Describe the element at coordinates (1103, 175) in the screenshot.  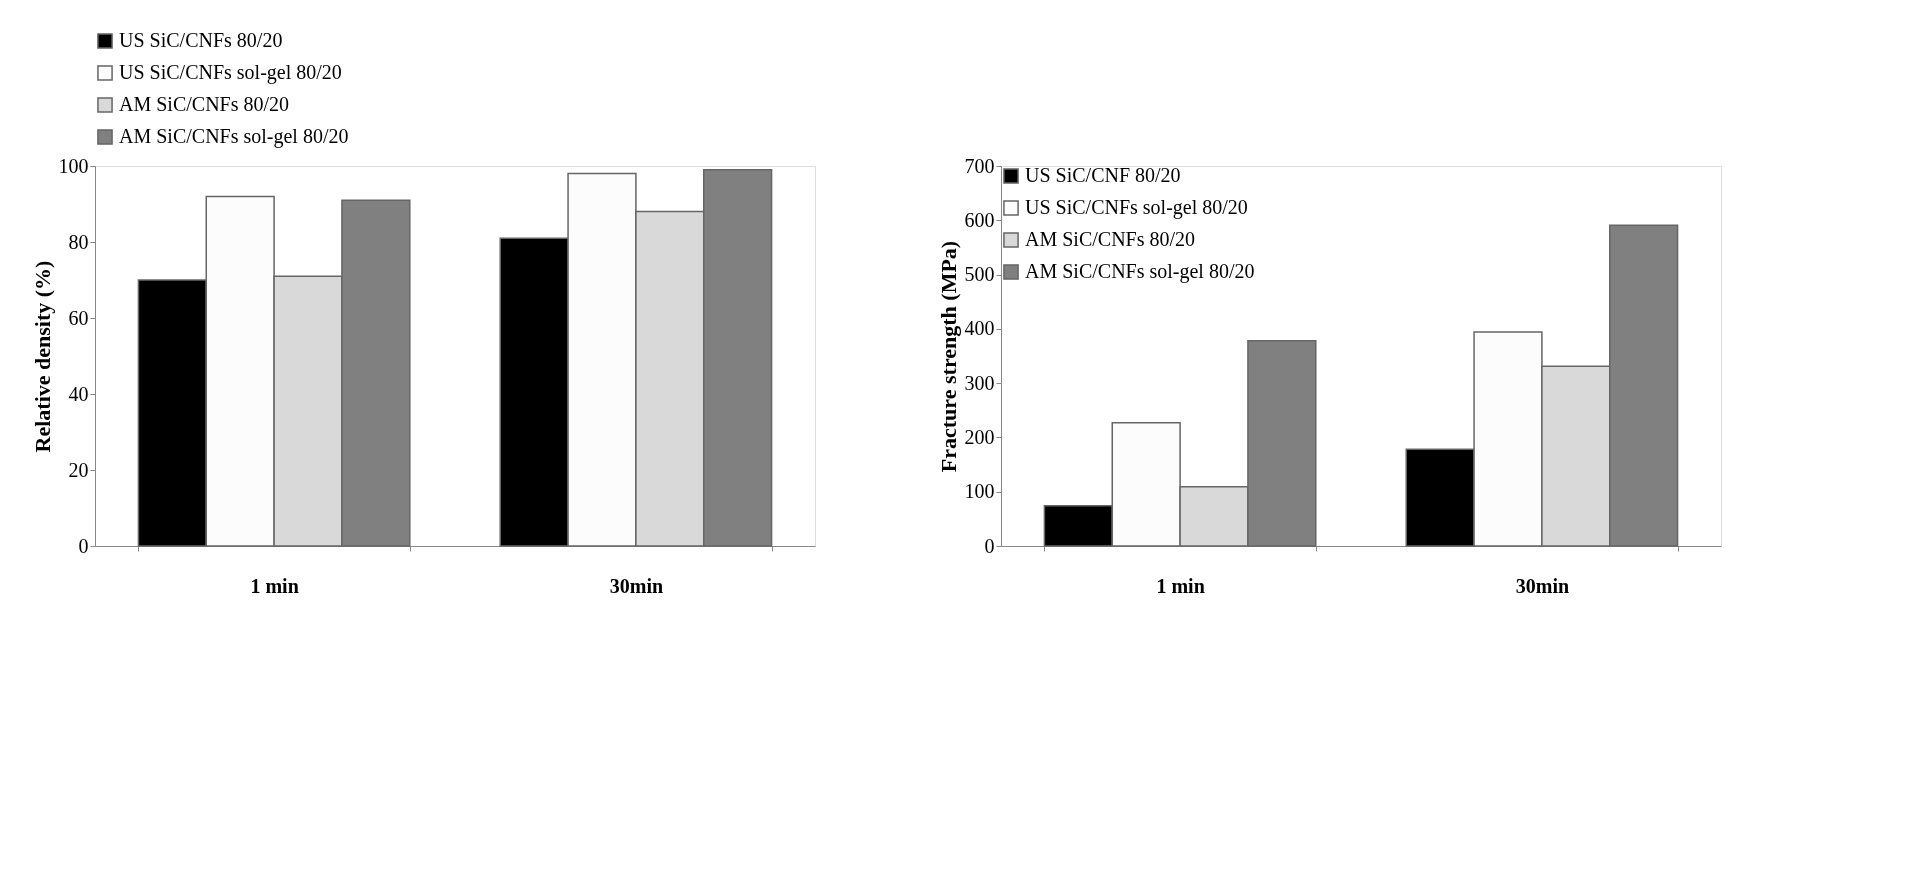
I see `legend-label: US SiC/CNF 80/20` at that location.